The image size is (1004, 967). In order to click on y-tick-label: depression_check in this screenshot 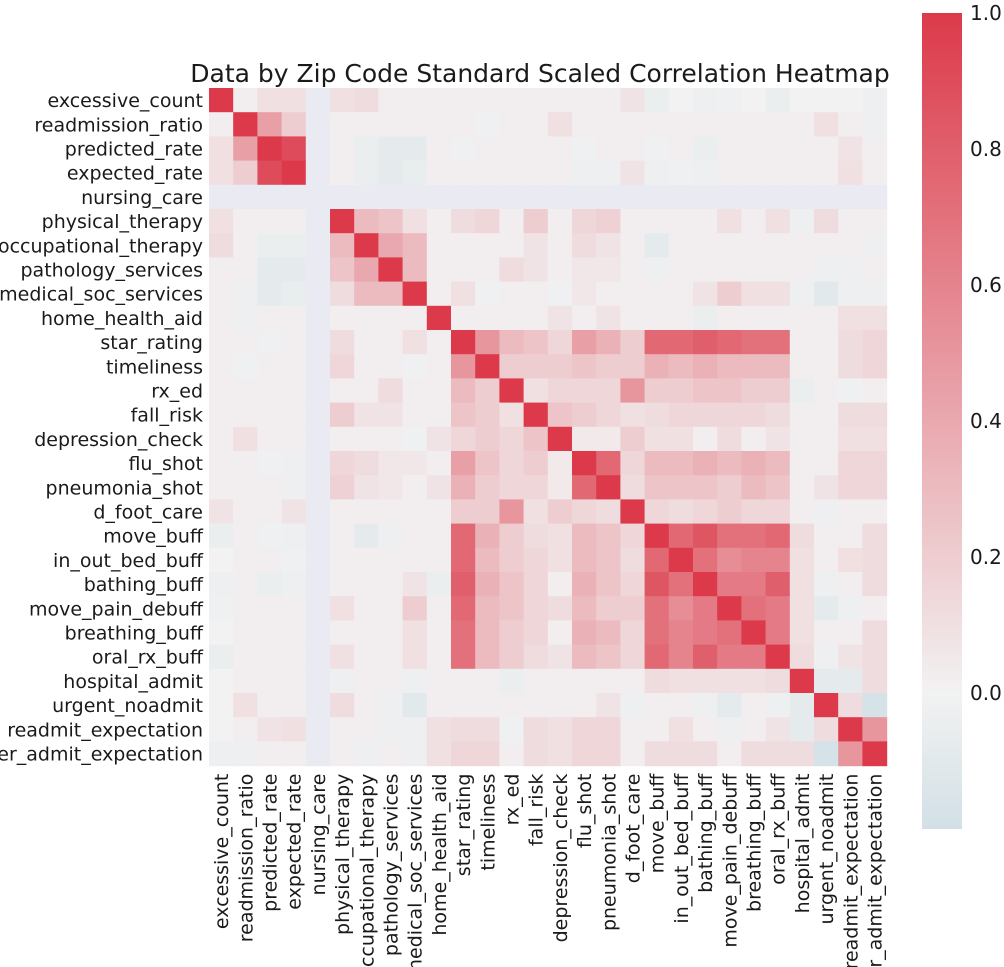, I will do `click(118, 440)`.